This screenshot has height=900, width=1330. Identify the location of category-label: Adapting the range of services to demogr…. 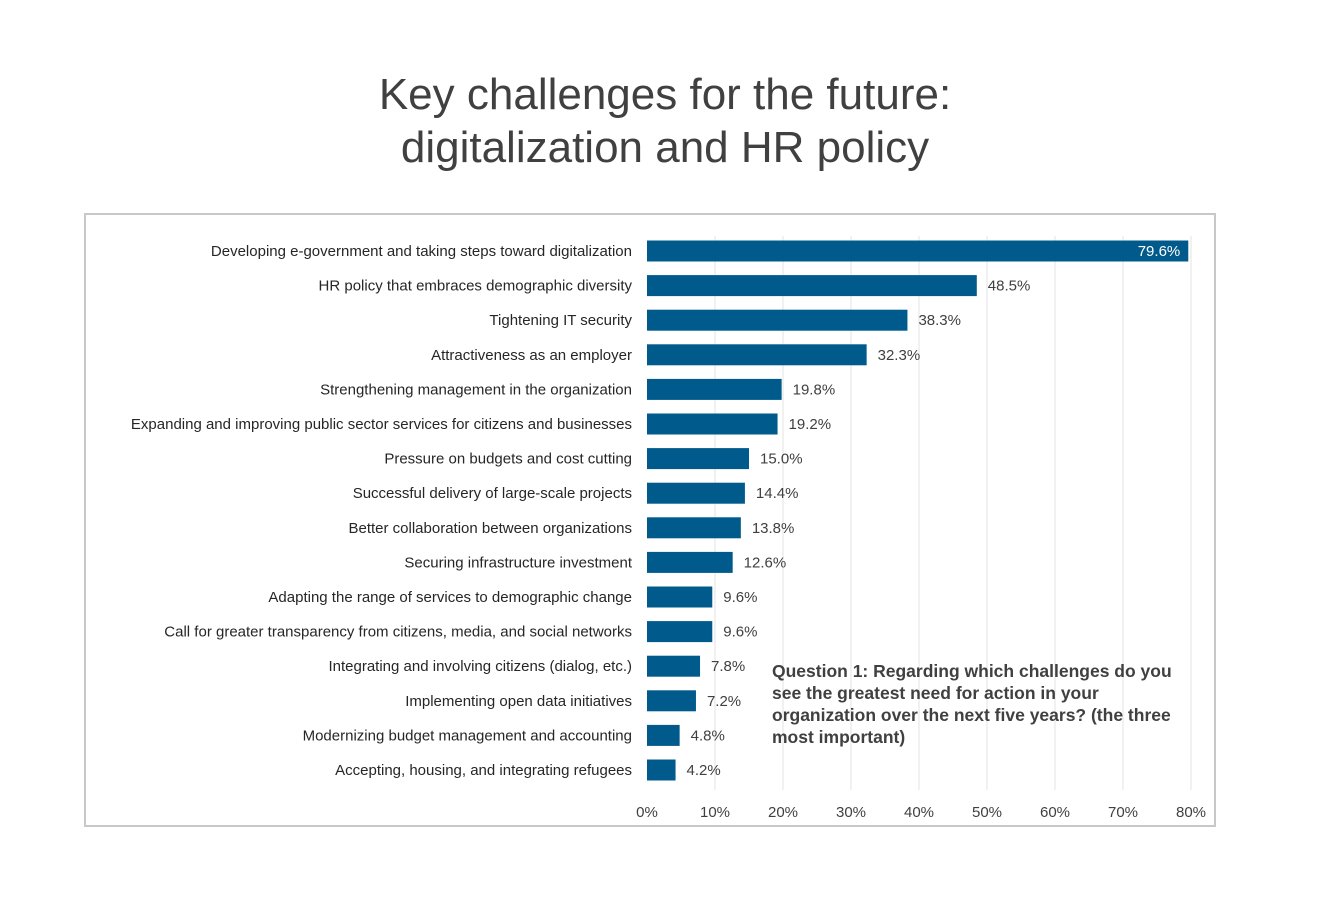
(450, 597).